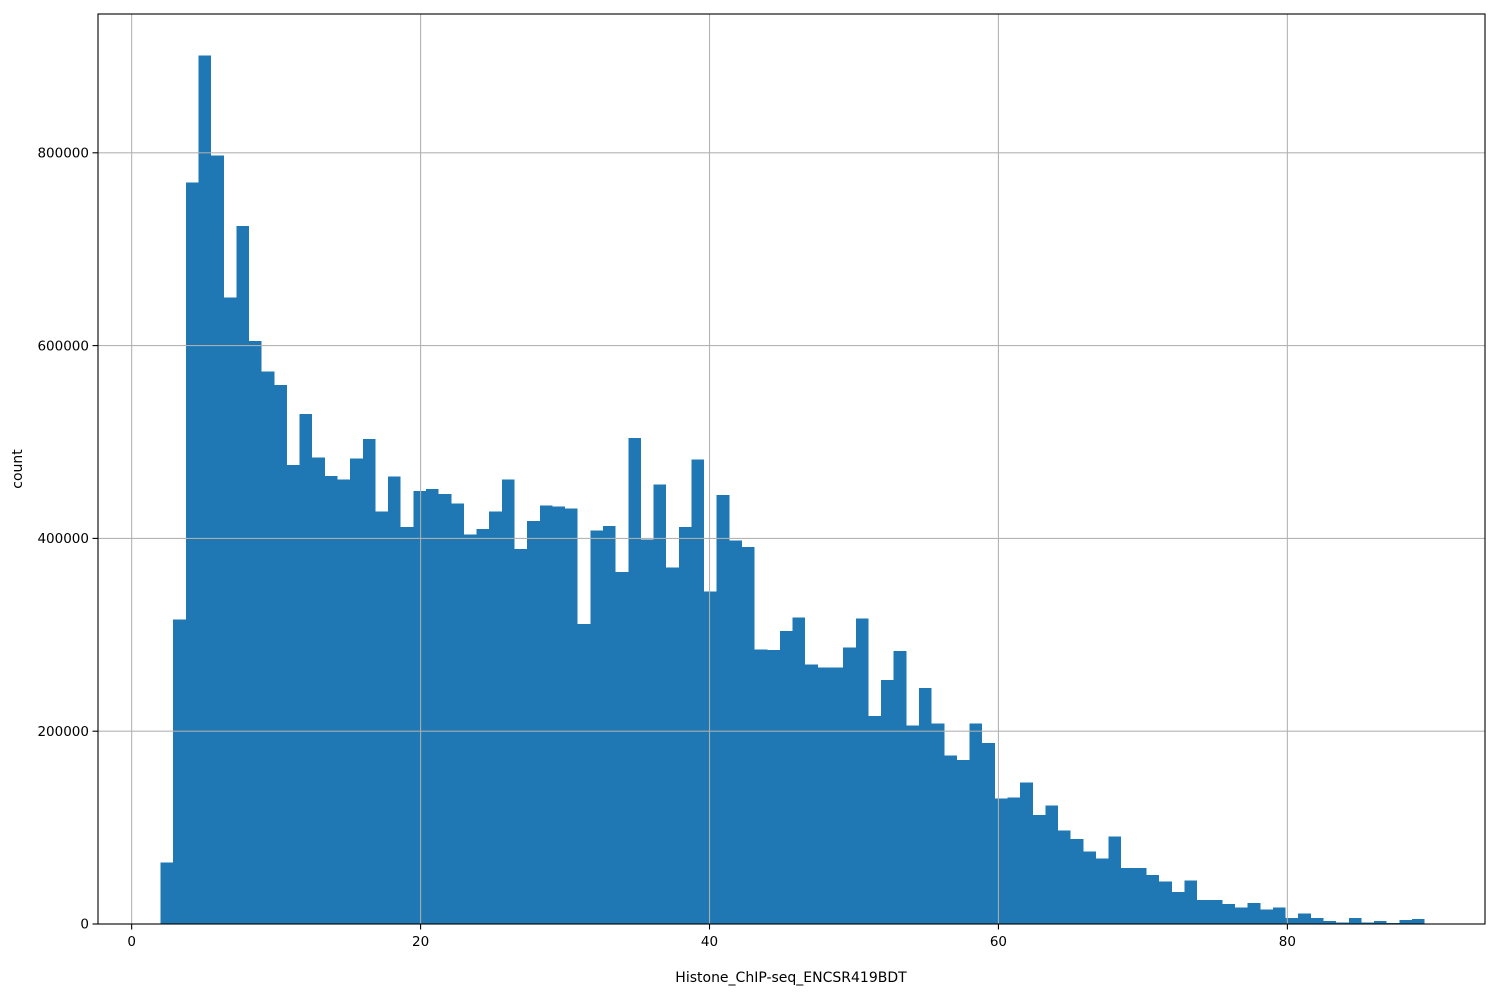  Describe the element at coordinates (131, 942) in the screenshot. I see `x-tick-label: 0` at that location.